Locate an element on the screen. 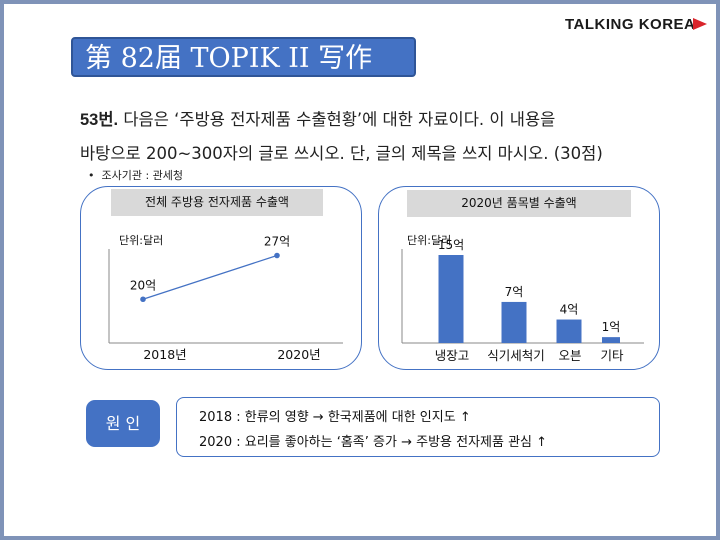 Image resolution: width=720 pixels, height=540 pixels. line-series is located at coordinates (210, 277).